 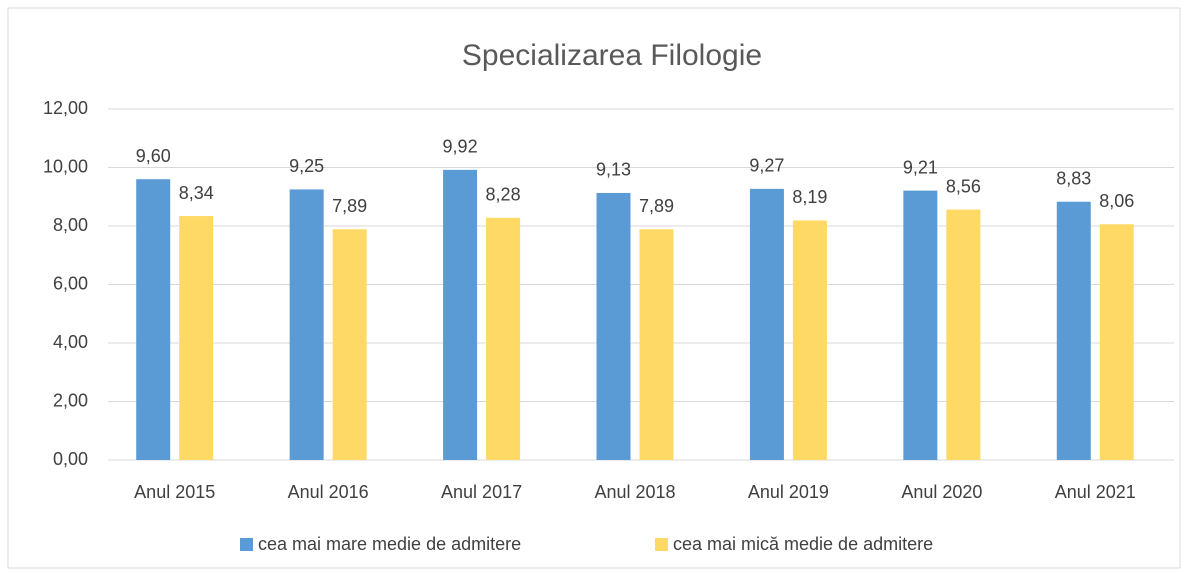 What do you see at coordinates (920, 167) in the screenshot?
I see `data-label: 9,21` at bounding box center [920, 167].